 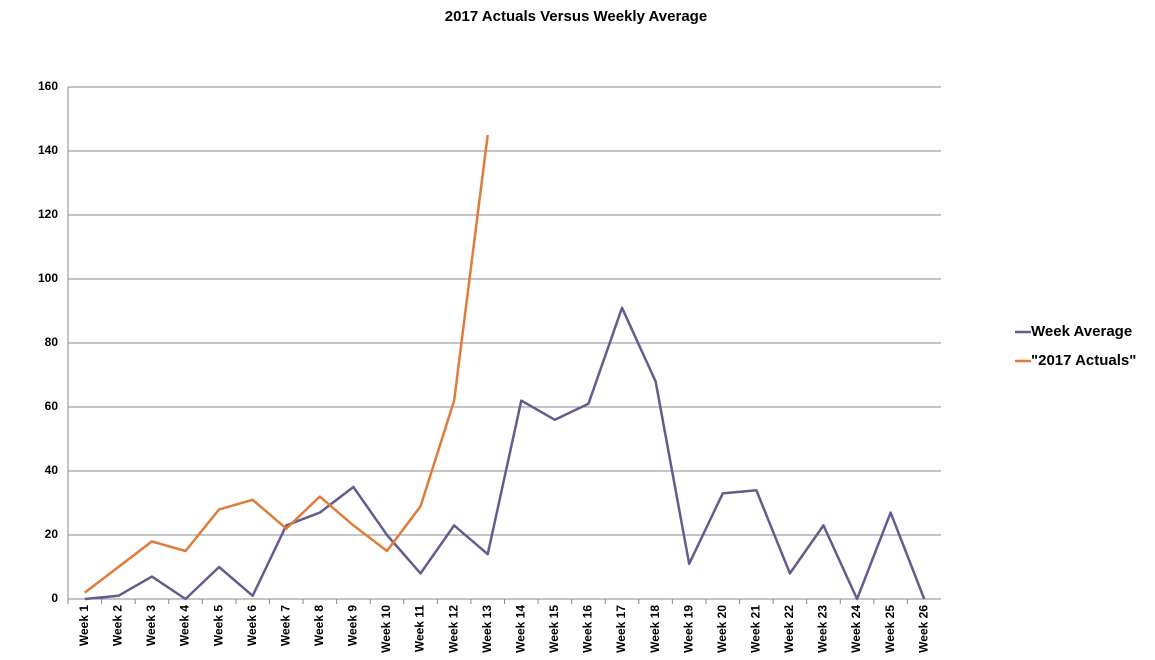 What do you see at coordinates (48, 278) in the screenshot?
I see `y-tick-label: 100` at bounding box center [48, 278].